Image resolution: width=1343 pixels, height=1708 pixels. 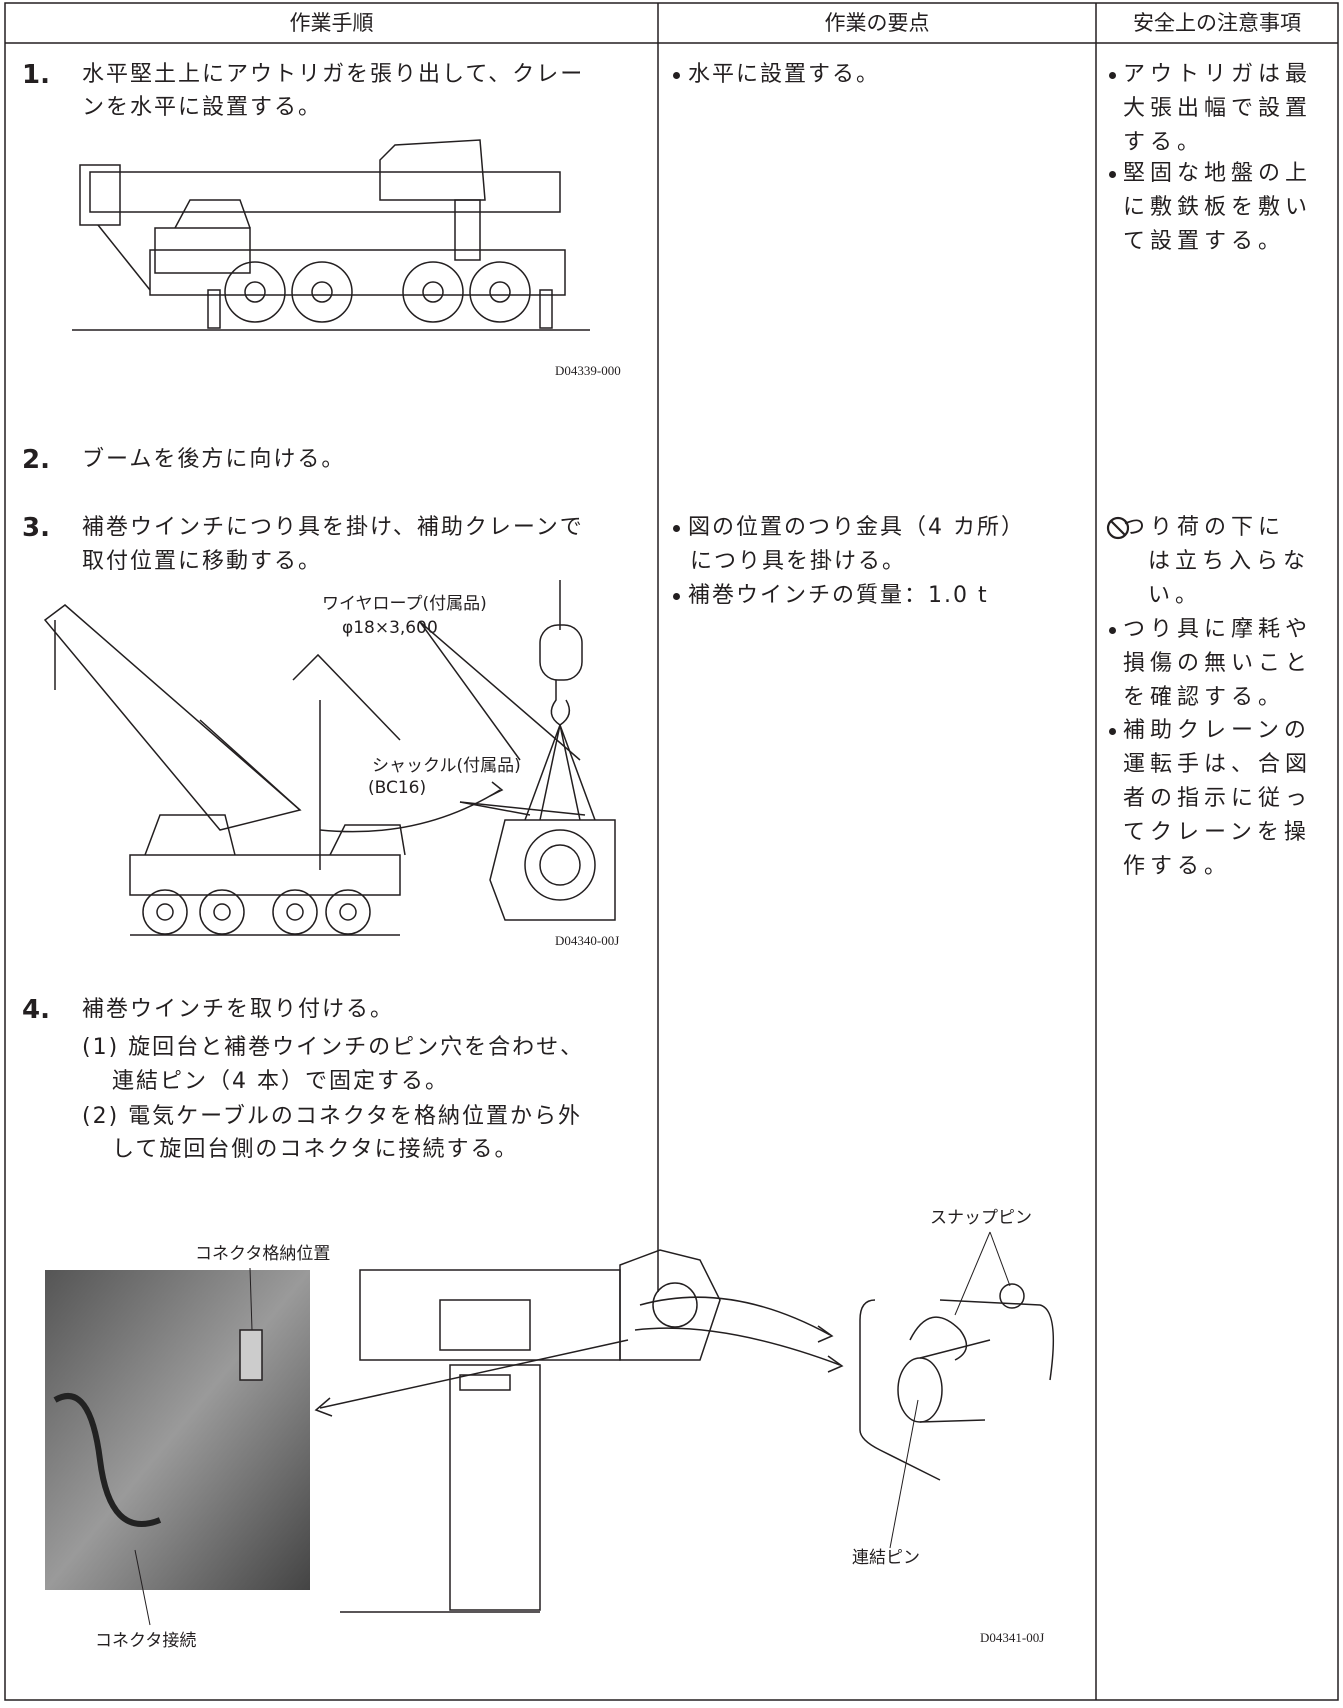 I want to click on callout: (BC16), so click(x=397, y=788).